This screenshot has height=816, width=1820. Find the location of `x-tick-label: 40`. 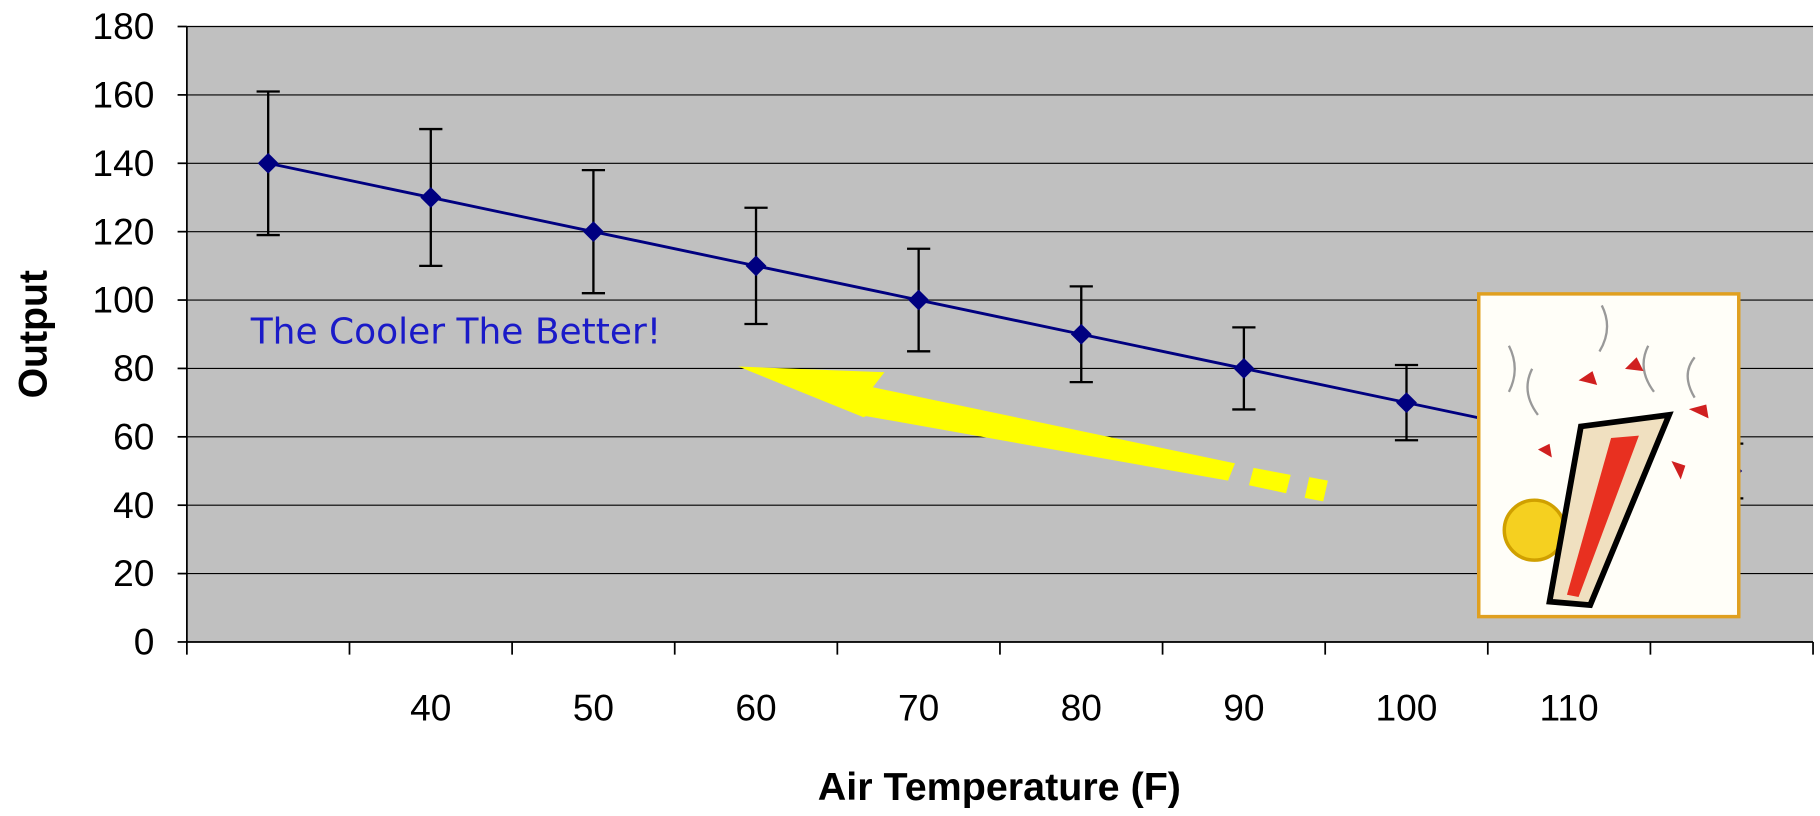

x-tick-label: 40 is located at coordinates (430, 707).